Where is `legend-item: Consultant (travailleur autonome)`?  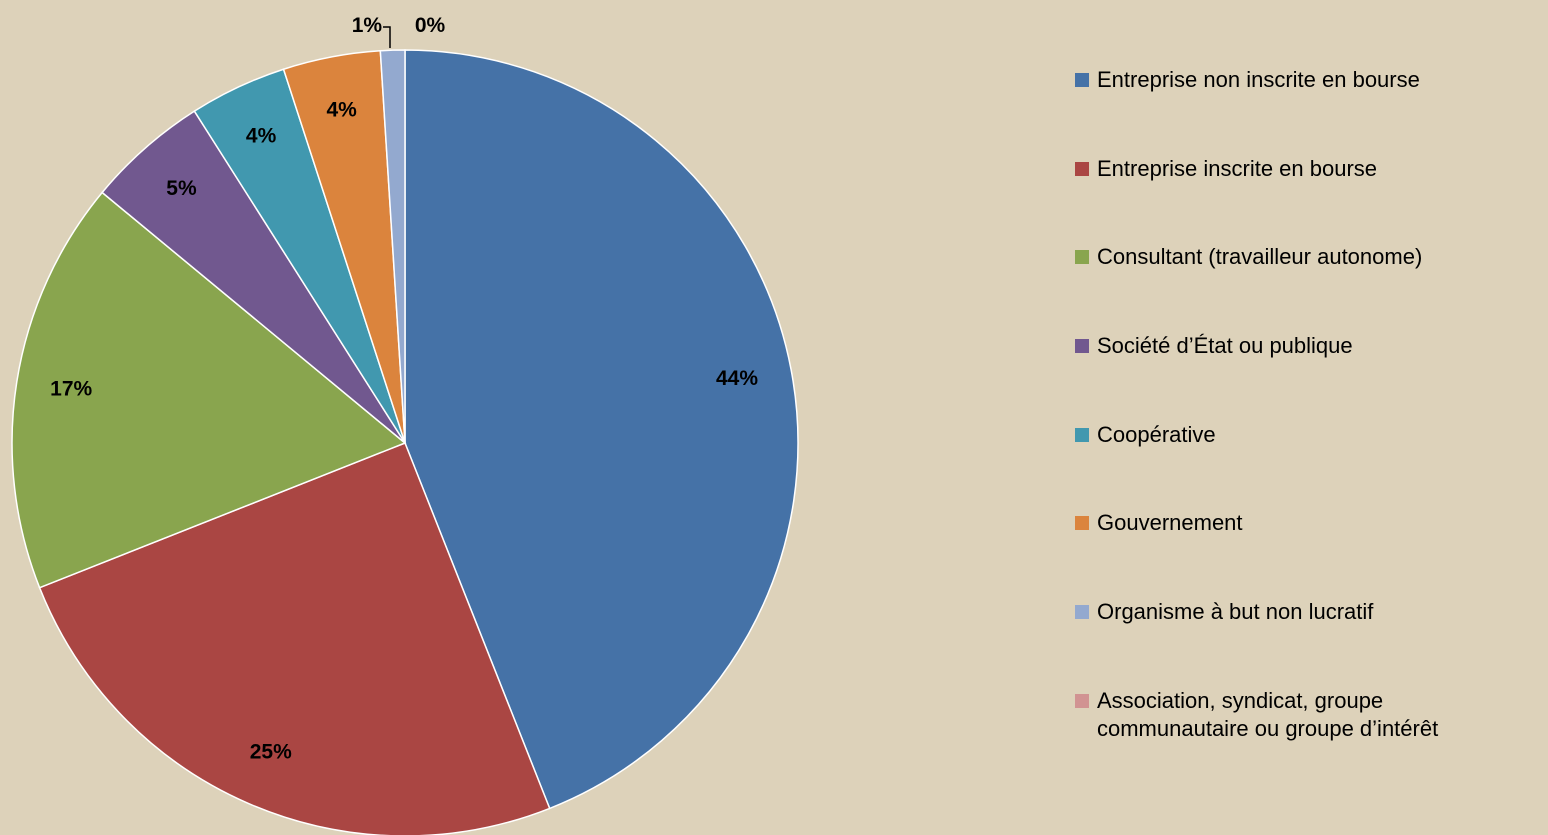 legend-item: Consultant (travailleur autonome) is located at coordinates (1300, 287).